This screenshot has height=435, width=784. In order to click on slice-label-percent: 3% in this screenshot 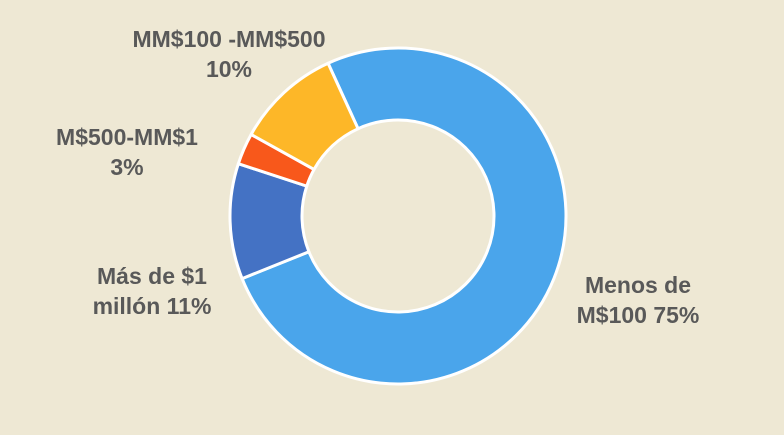, I will do `click(127, 167)`.